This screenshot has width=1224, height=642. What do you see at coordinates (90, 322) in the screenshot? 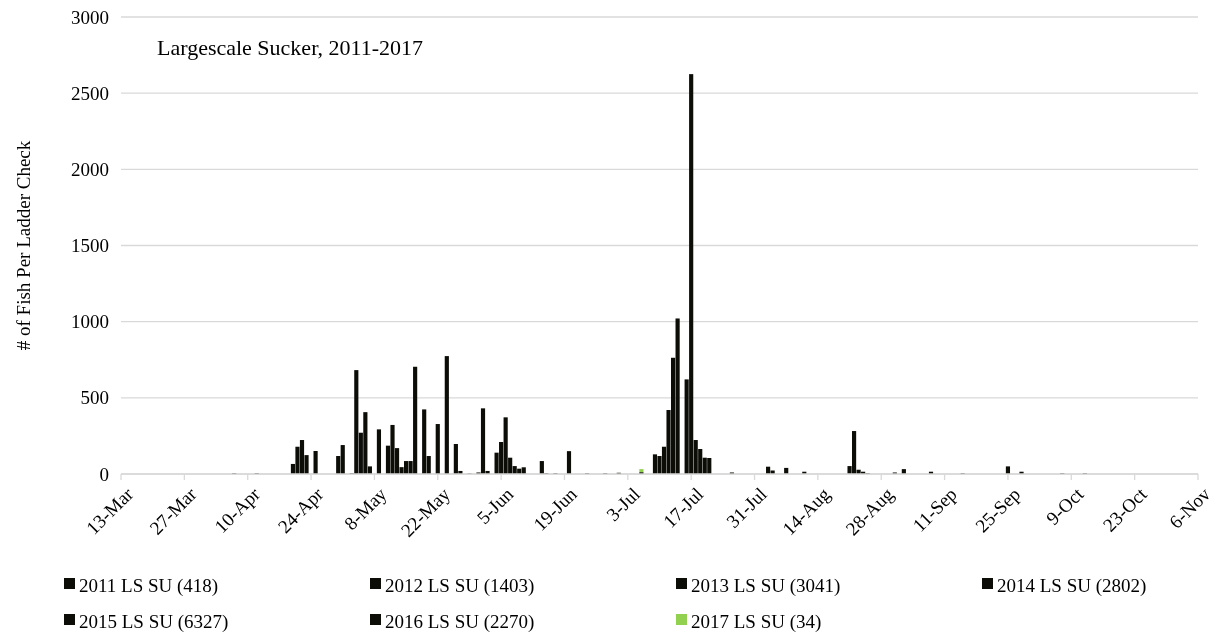
I see `y-tick-label: 1000` at bounding box center [90, 322].